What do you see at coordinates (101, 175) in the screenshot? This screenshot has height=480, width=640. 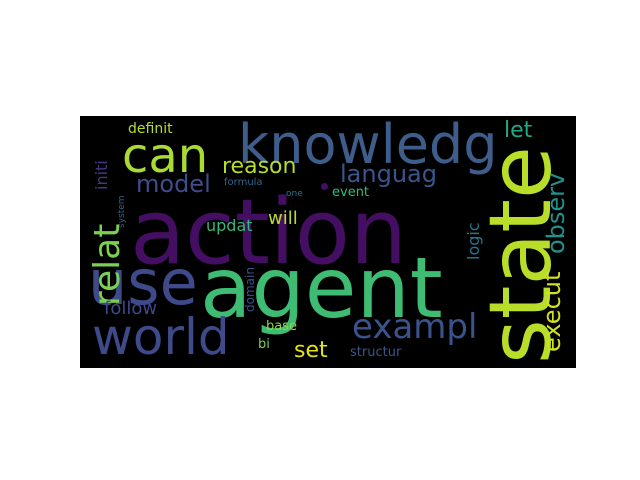 I see `word-initi: initi` at bounding box center [101, 175].